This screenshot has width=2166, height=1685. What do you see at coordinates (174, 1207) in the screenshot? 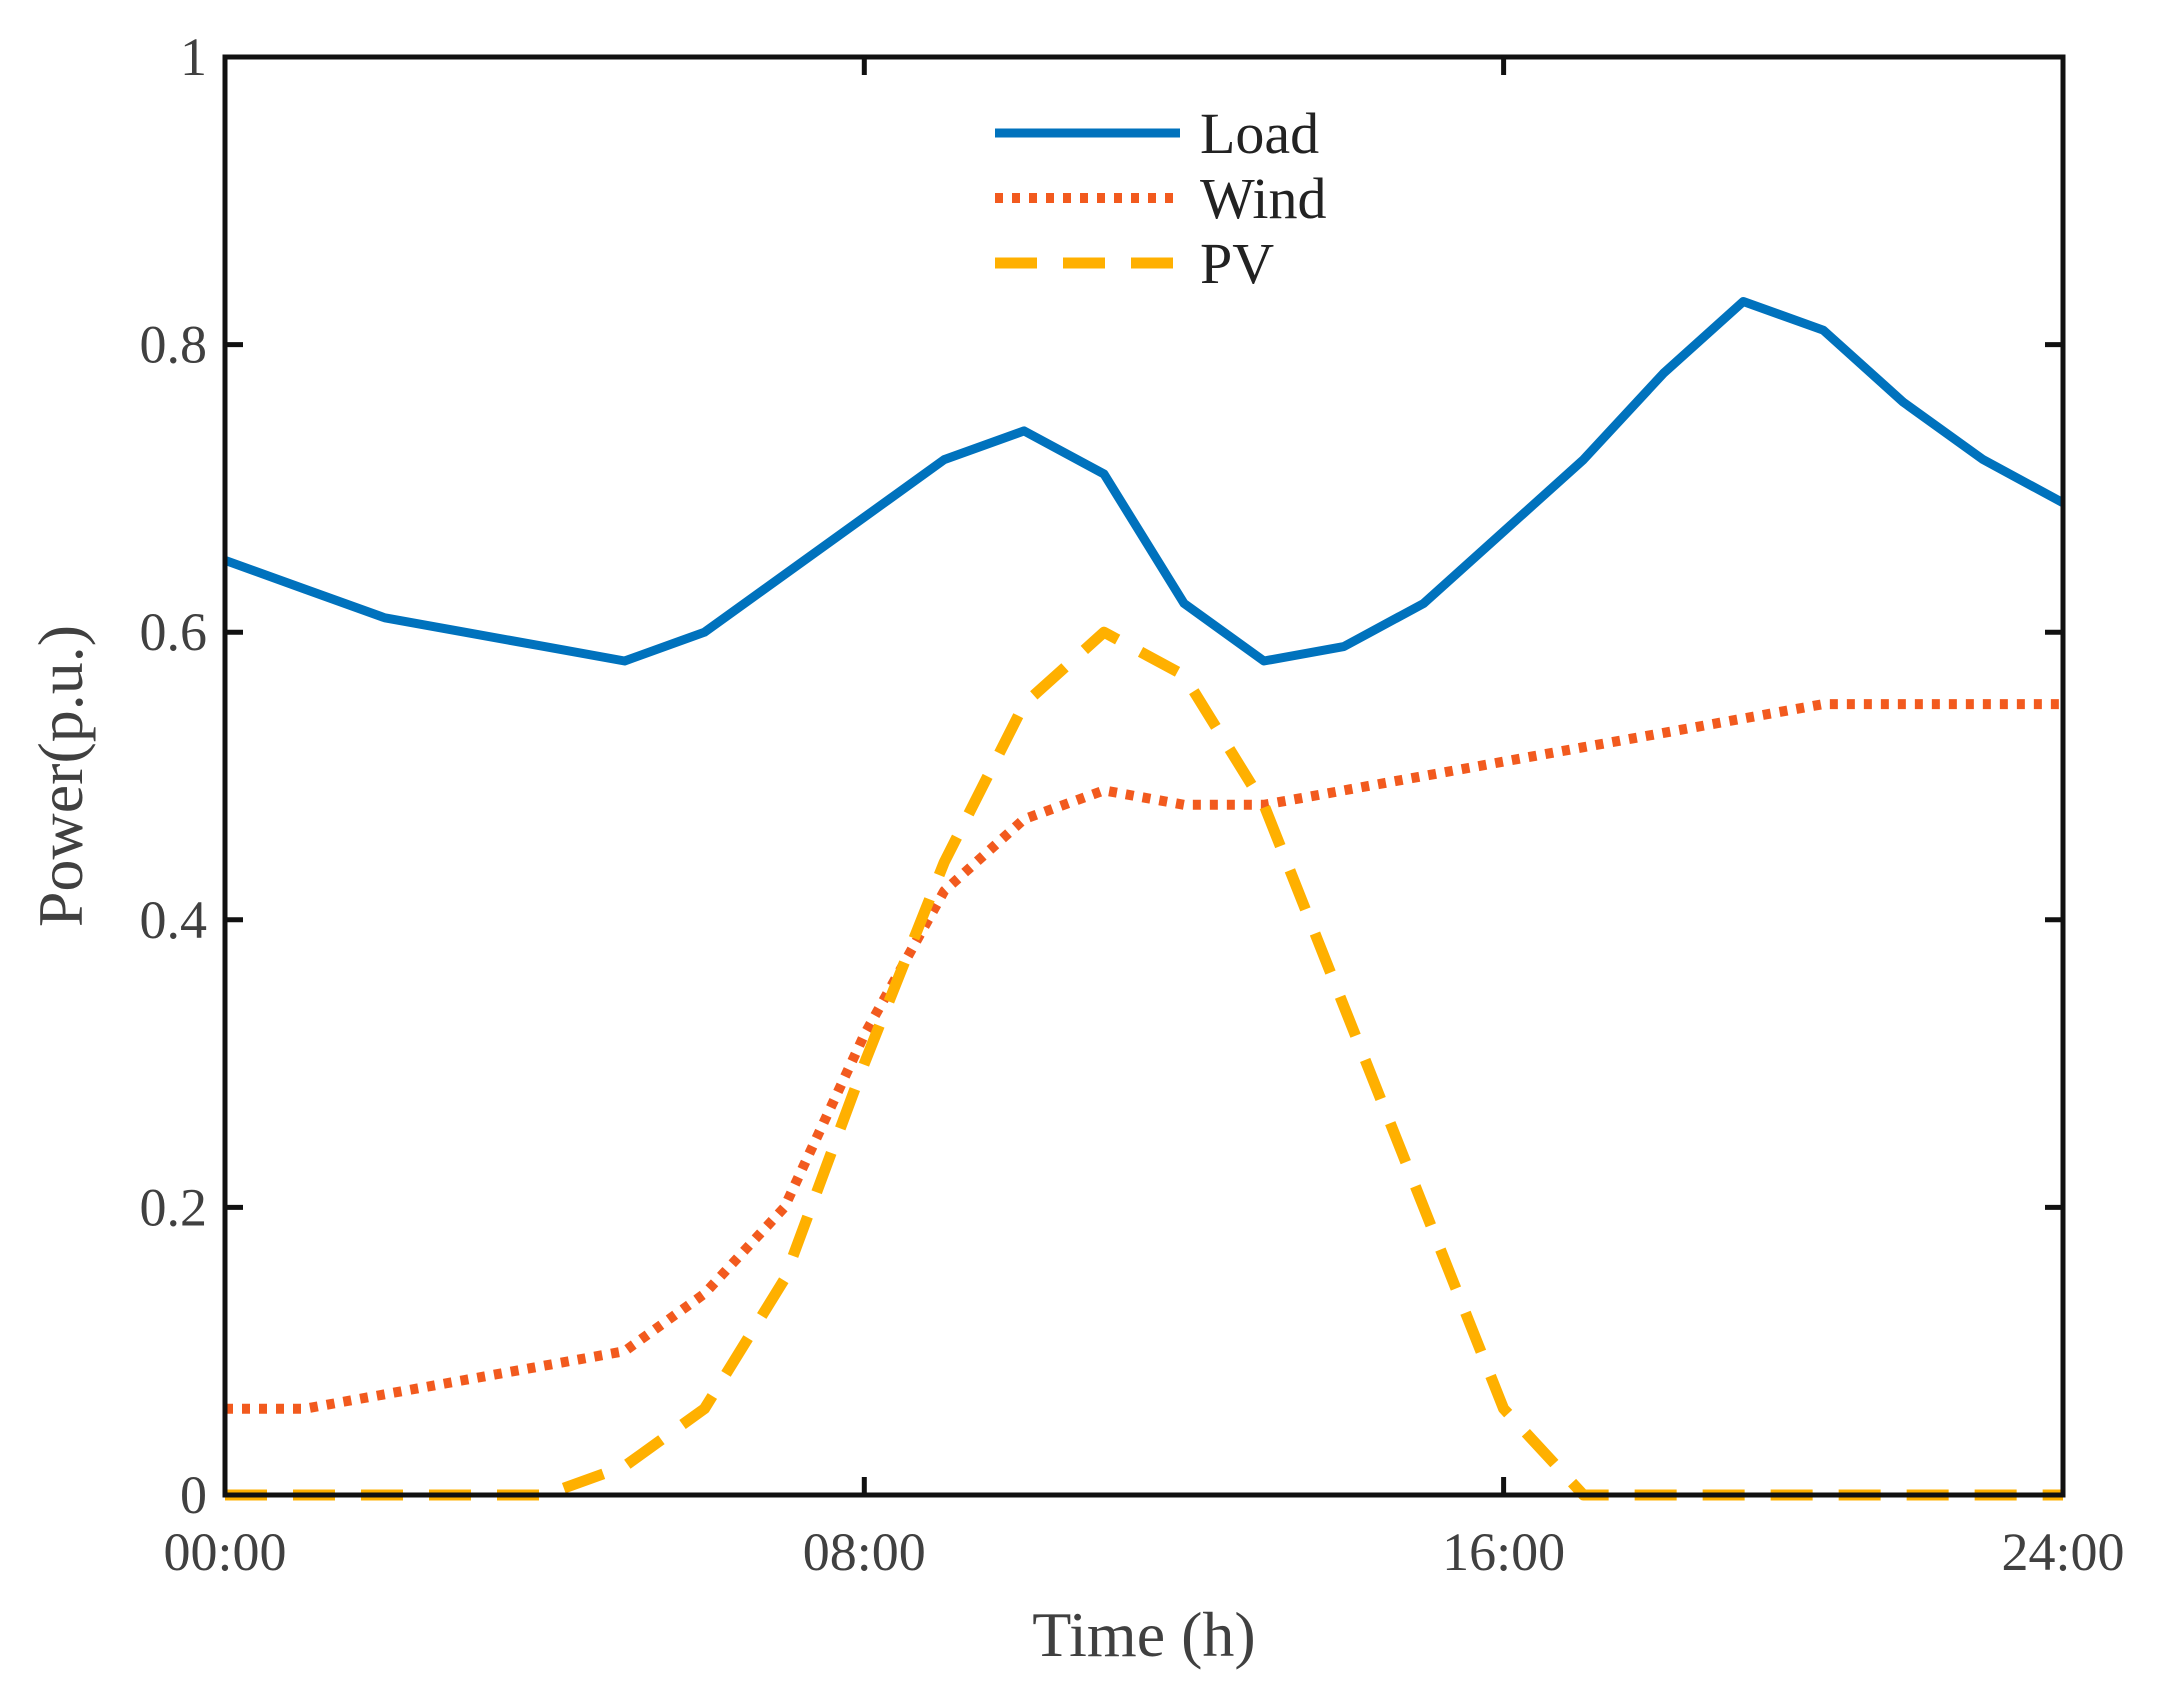
I see `y-tick-label: 0.2` at bounding box center [174, 1207].